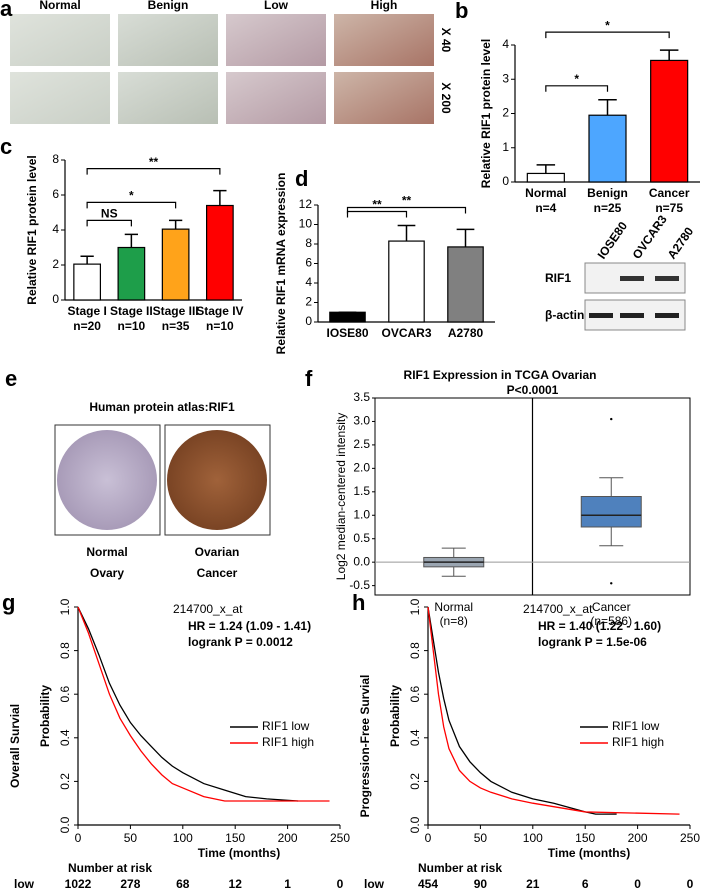  Describe the element at coordinates (222, 69) in the screenshot. I see `micrographs` at that location.